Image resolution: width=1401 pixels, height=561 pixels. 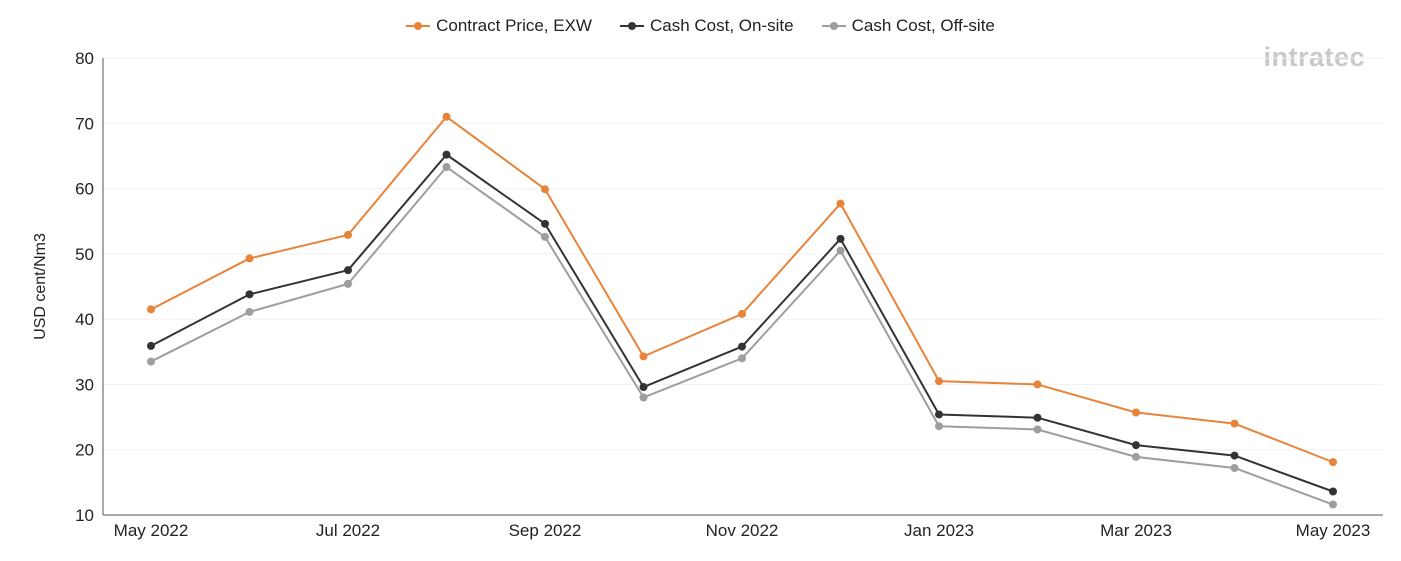 I want to click on y-tick-label: 50, so click(x=84, y=254).